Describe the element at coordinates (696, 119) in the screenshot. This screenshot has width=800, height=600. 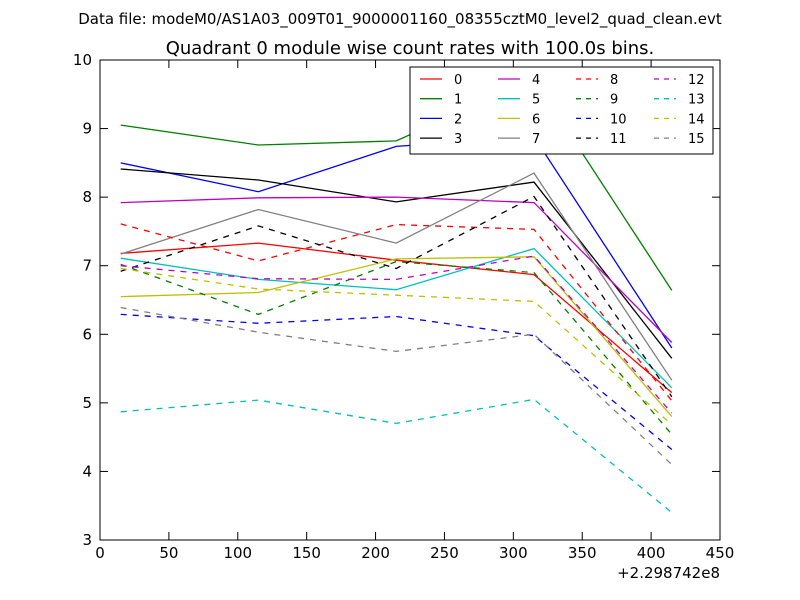
I see `legend-label-14: 14` at that location.